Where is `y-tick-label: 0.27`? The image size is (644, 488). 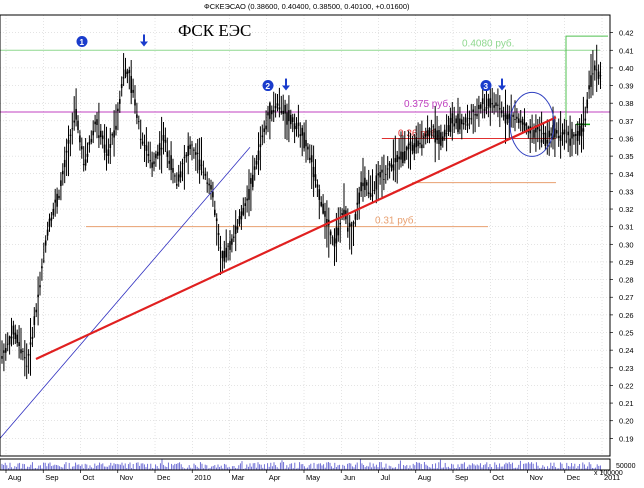
y-tick-label: 0.27 is located at coordinates (626, 297).